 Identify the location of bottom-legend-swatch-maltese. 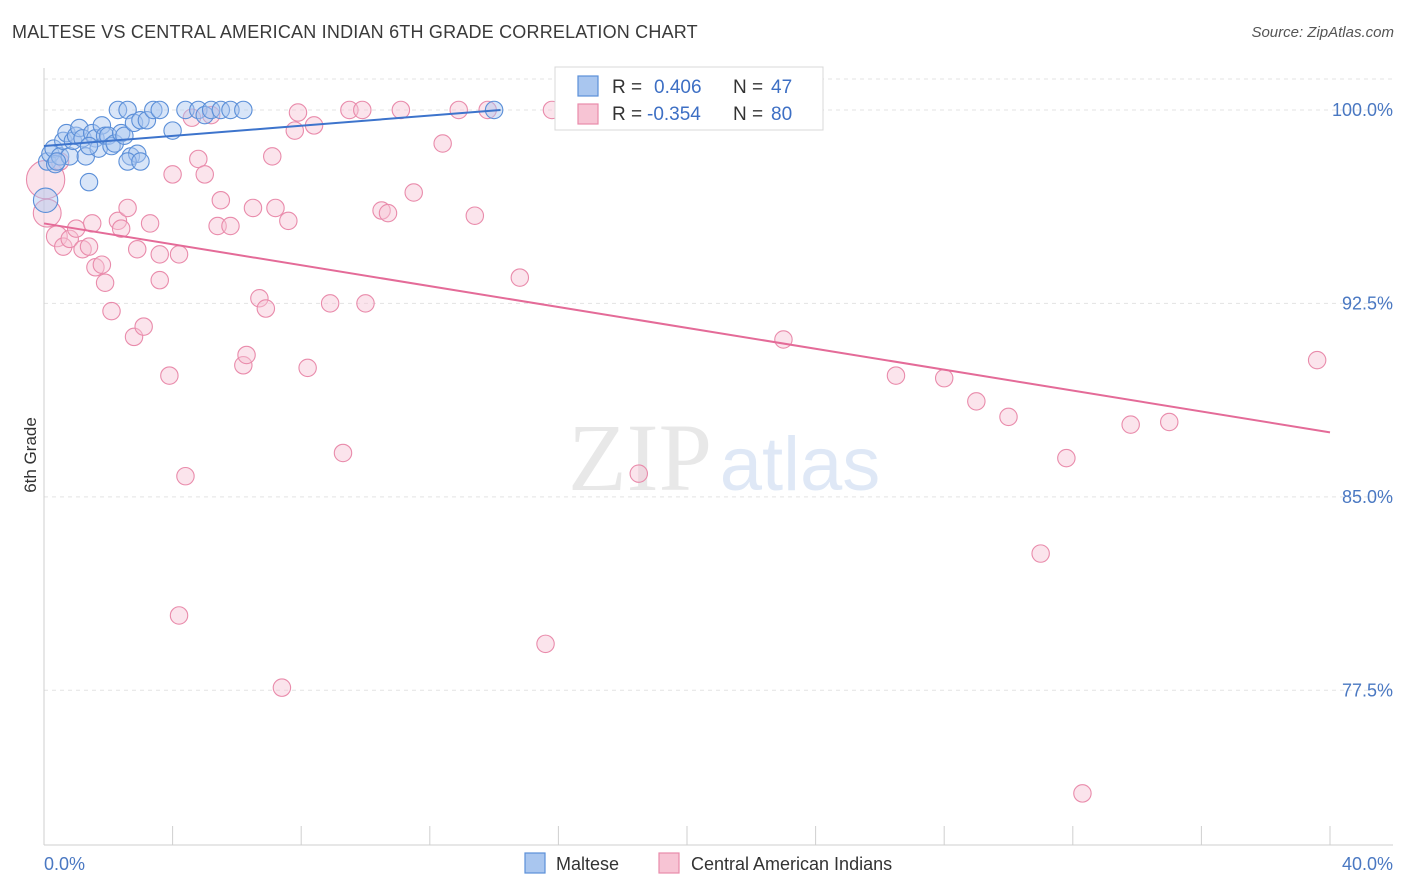
(535, 863).